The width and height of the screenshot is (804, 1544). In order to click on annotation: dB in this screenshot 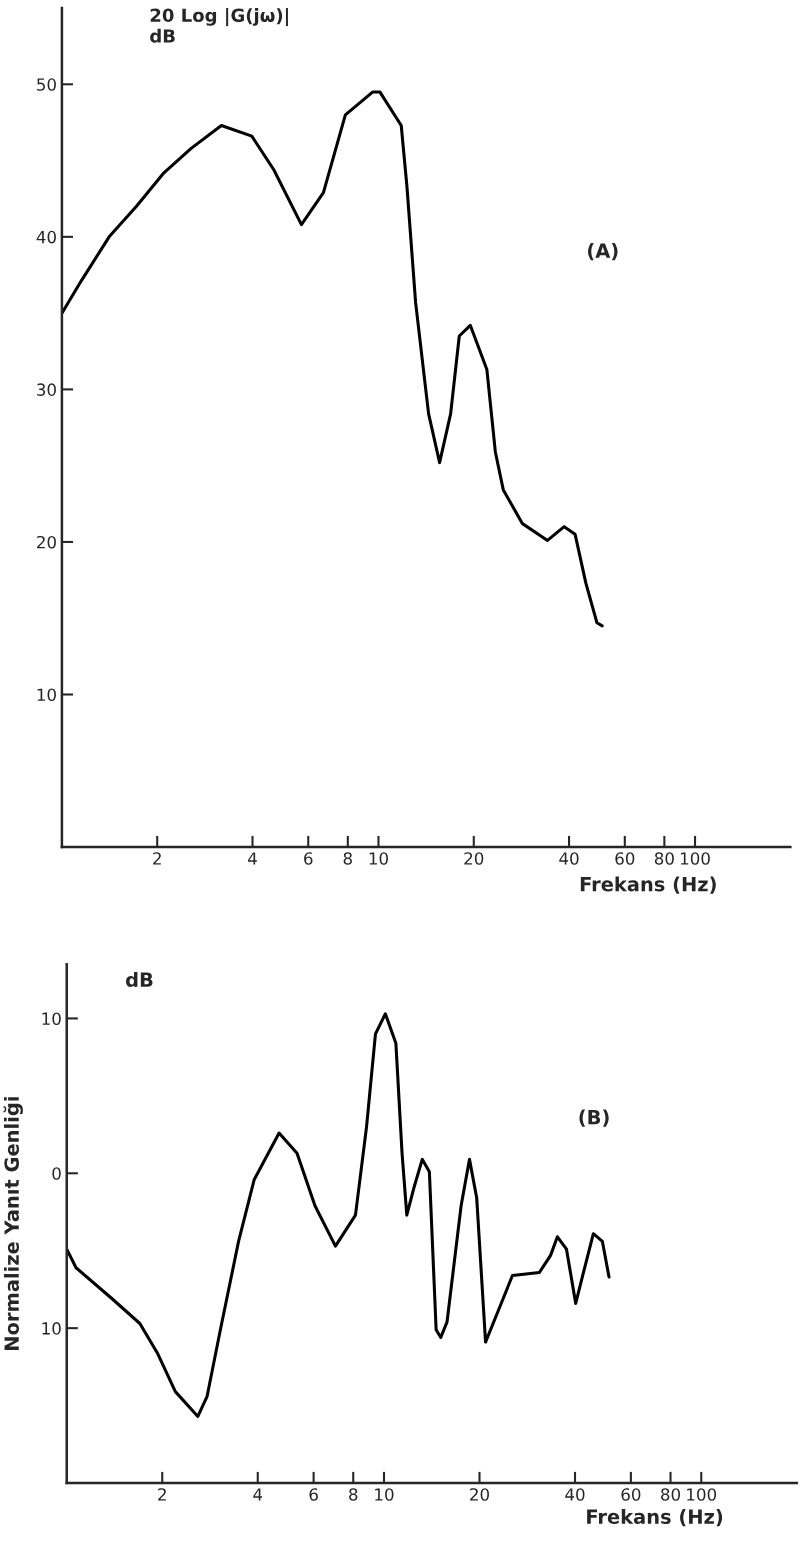, I will do `click(139, 980)`.